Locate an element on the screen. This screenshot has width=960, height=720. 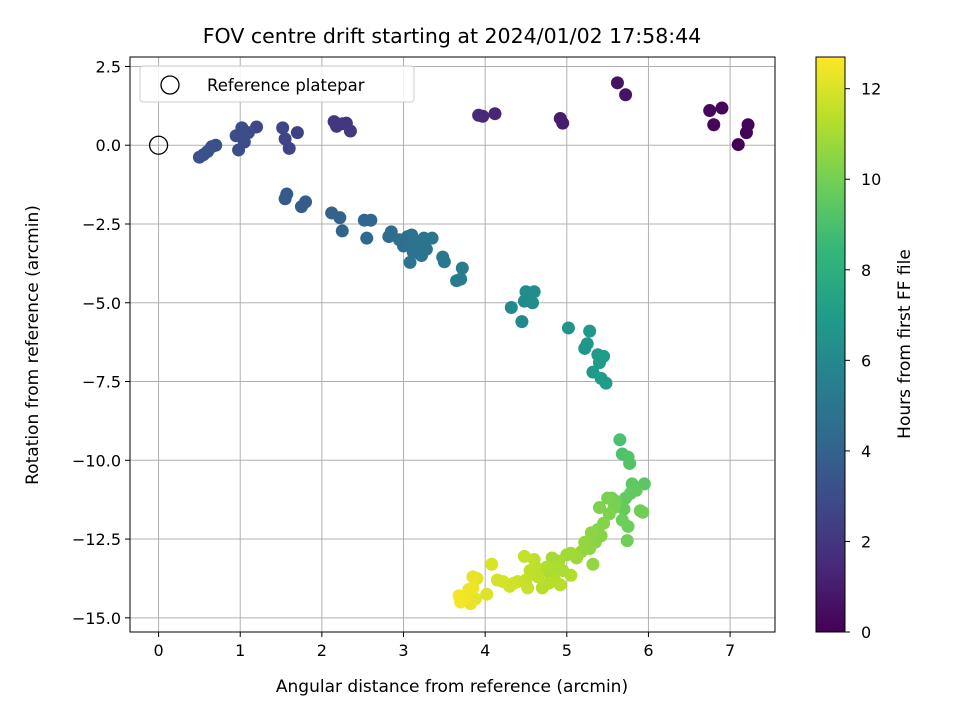
x-tick-label: 5 is located at coordinates (567, 650).